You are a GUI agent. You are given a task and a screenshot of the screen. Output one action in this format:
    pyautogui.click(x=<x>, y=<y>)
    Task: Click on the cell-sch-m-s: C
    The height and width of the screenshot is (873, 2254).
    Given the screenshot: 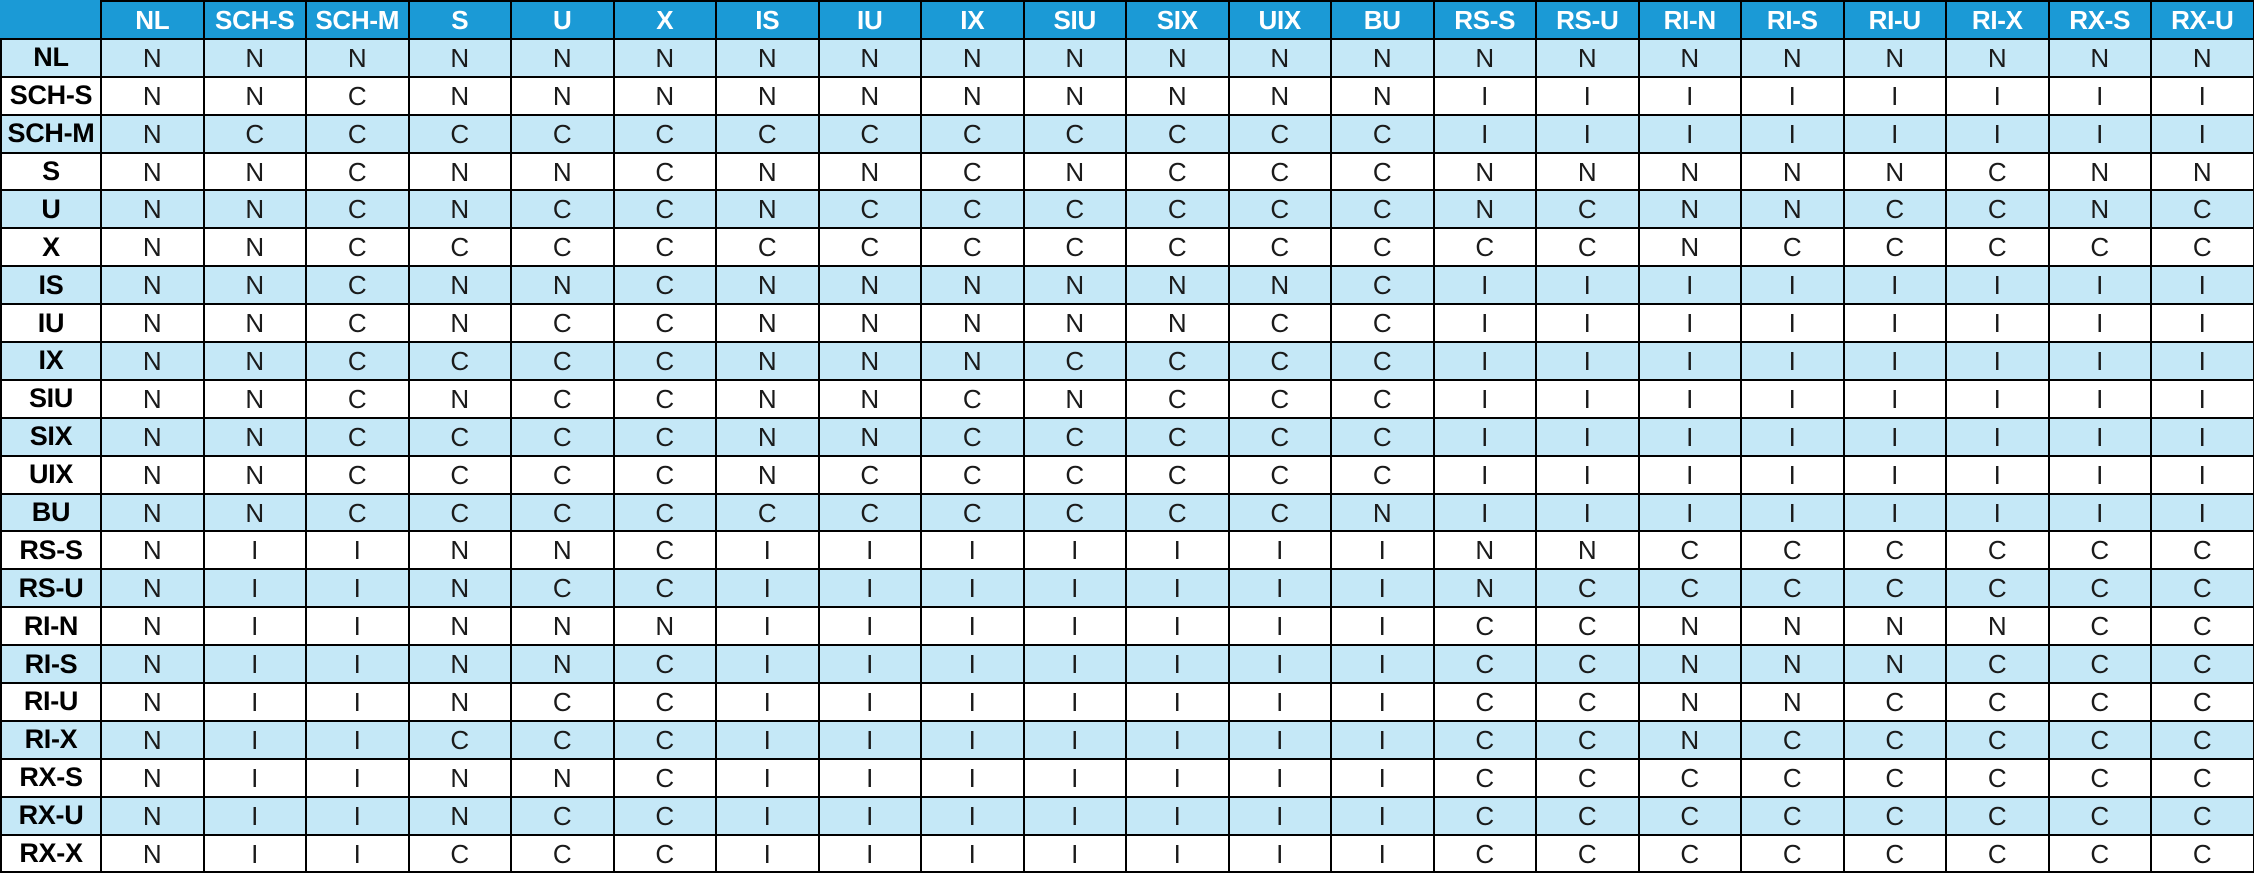 What is the action you would take?
    pyautogui.click(x=460, y=134)
    